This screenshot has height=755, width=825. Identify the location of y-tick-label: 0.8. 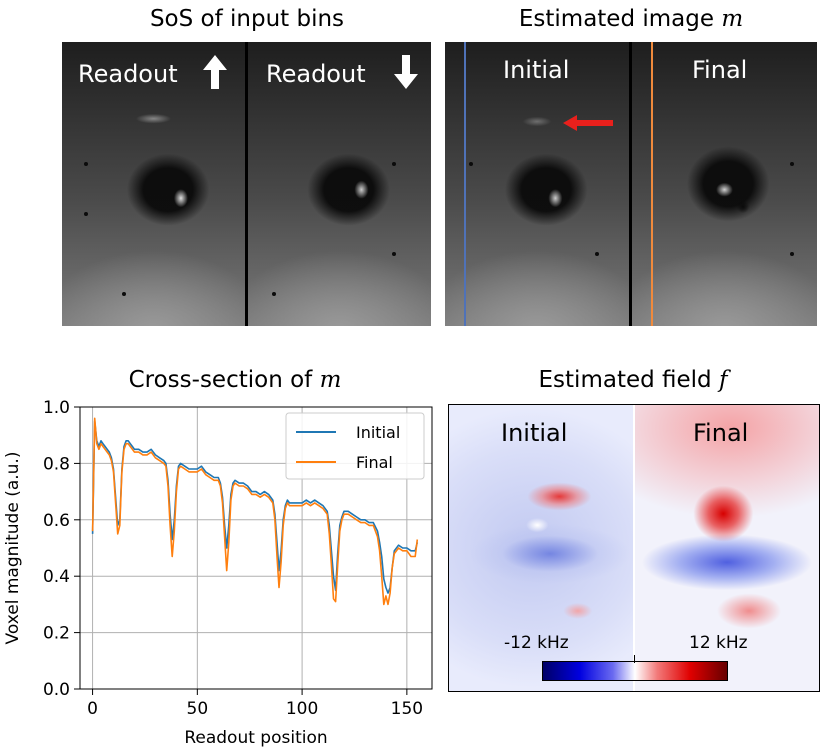
(56, 464).